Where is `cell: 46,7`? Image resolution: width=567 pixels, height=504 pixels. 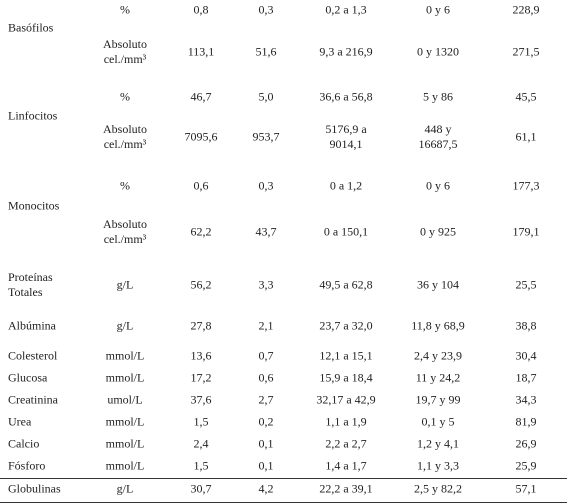 cell: 46,7 is located at coordinates (201, 96).